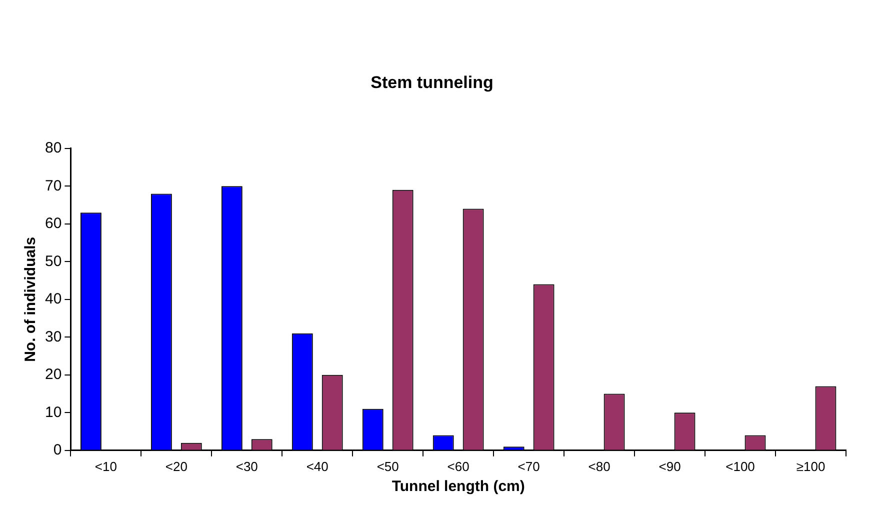 The image size is (874, 512). Describe the element at coordinates (105, 466) in the screenshot. I see `x-tick-label: <10` at that location.